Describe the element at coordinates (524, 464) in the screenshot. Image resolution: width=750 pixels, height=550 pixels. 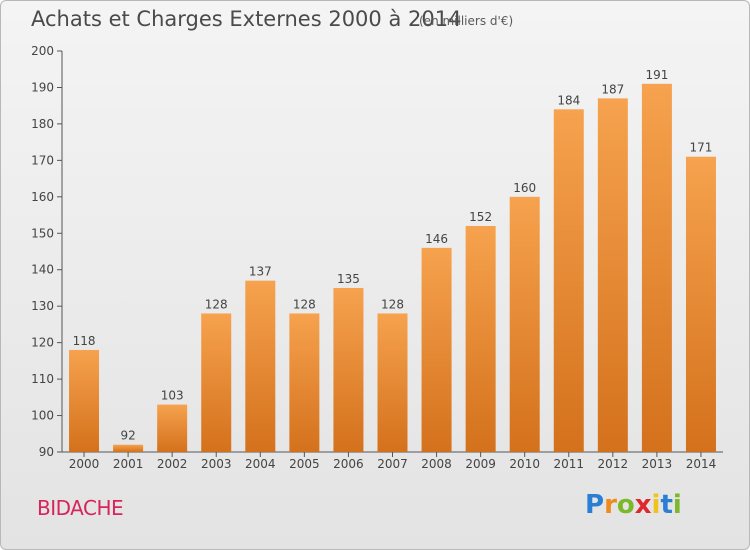
I see `x-tick-label: 2010` at that location.